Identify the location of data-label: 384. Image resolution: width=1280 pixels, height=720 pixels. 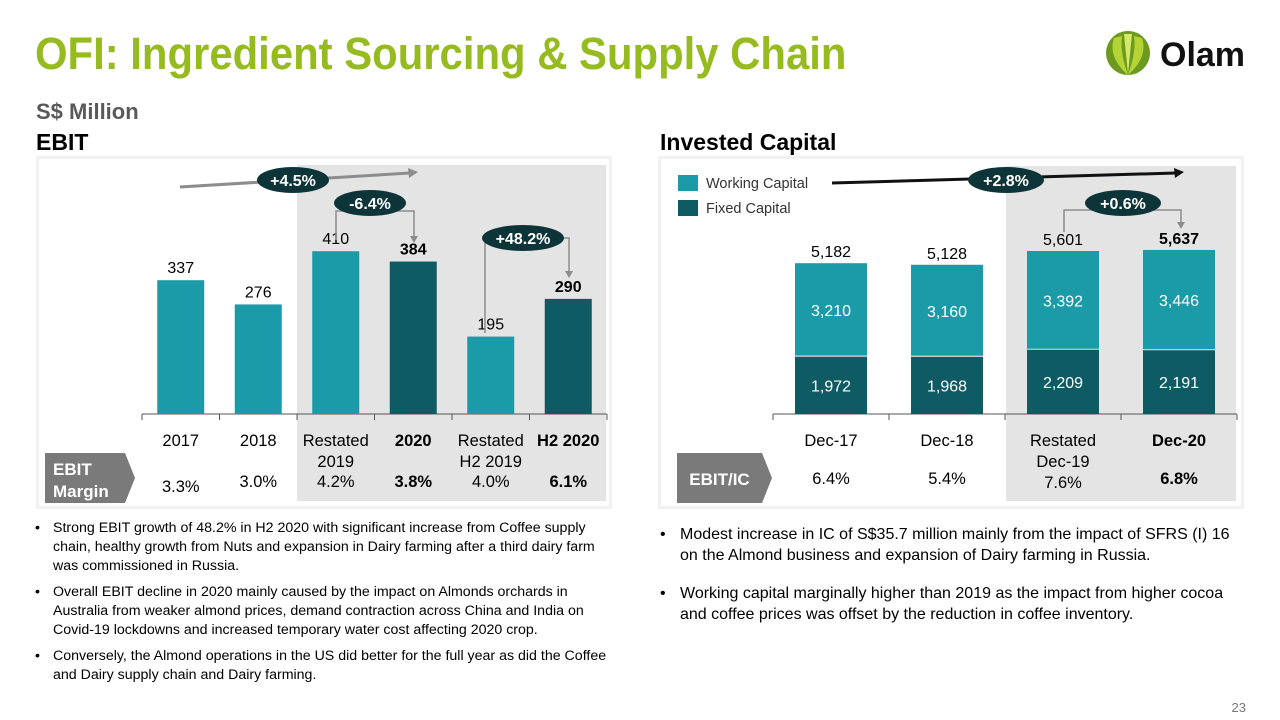
(413, 250).